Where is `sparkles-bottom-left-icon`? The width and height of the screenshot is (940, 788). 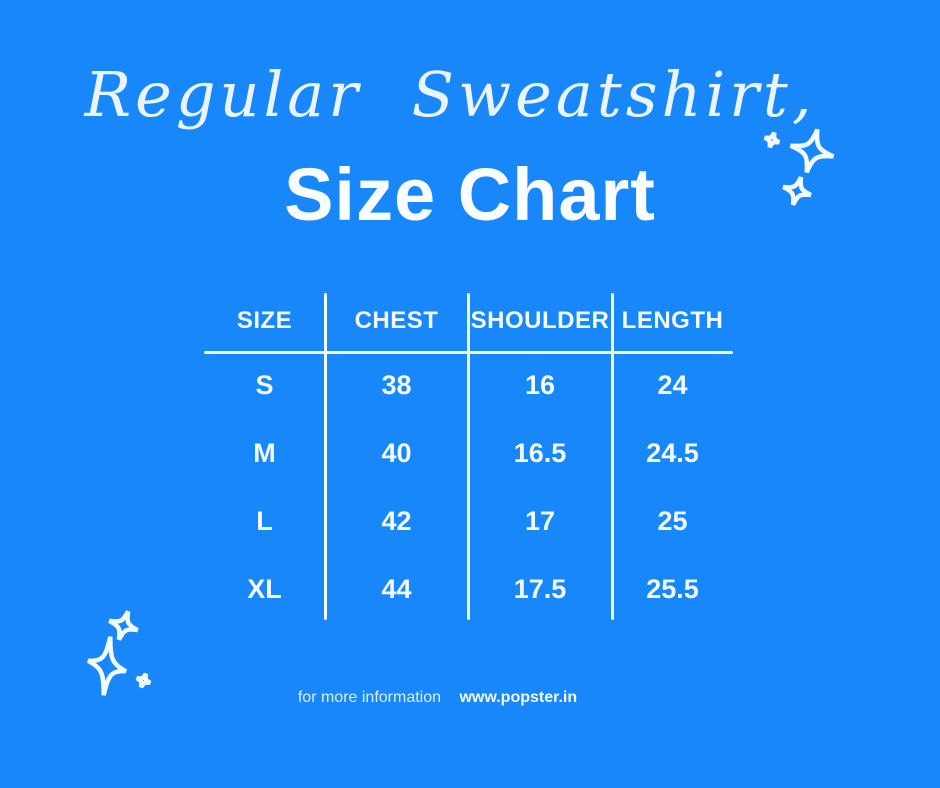 sparkles-bottom-left-icon is located at coordinates (124, 655).